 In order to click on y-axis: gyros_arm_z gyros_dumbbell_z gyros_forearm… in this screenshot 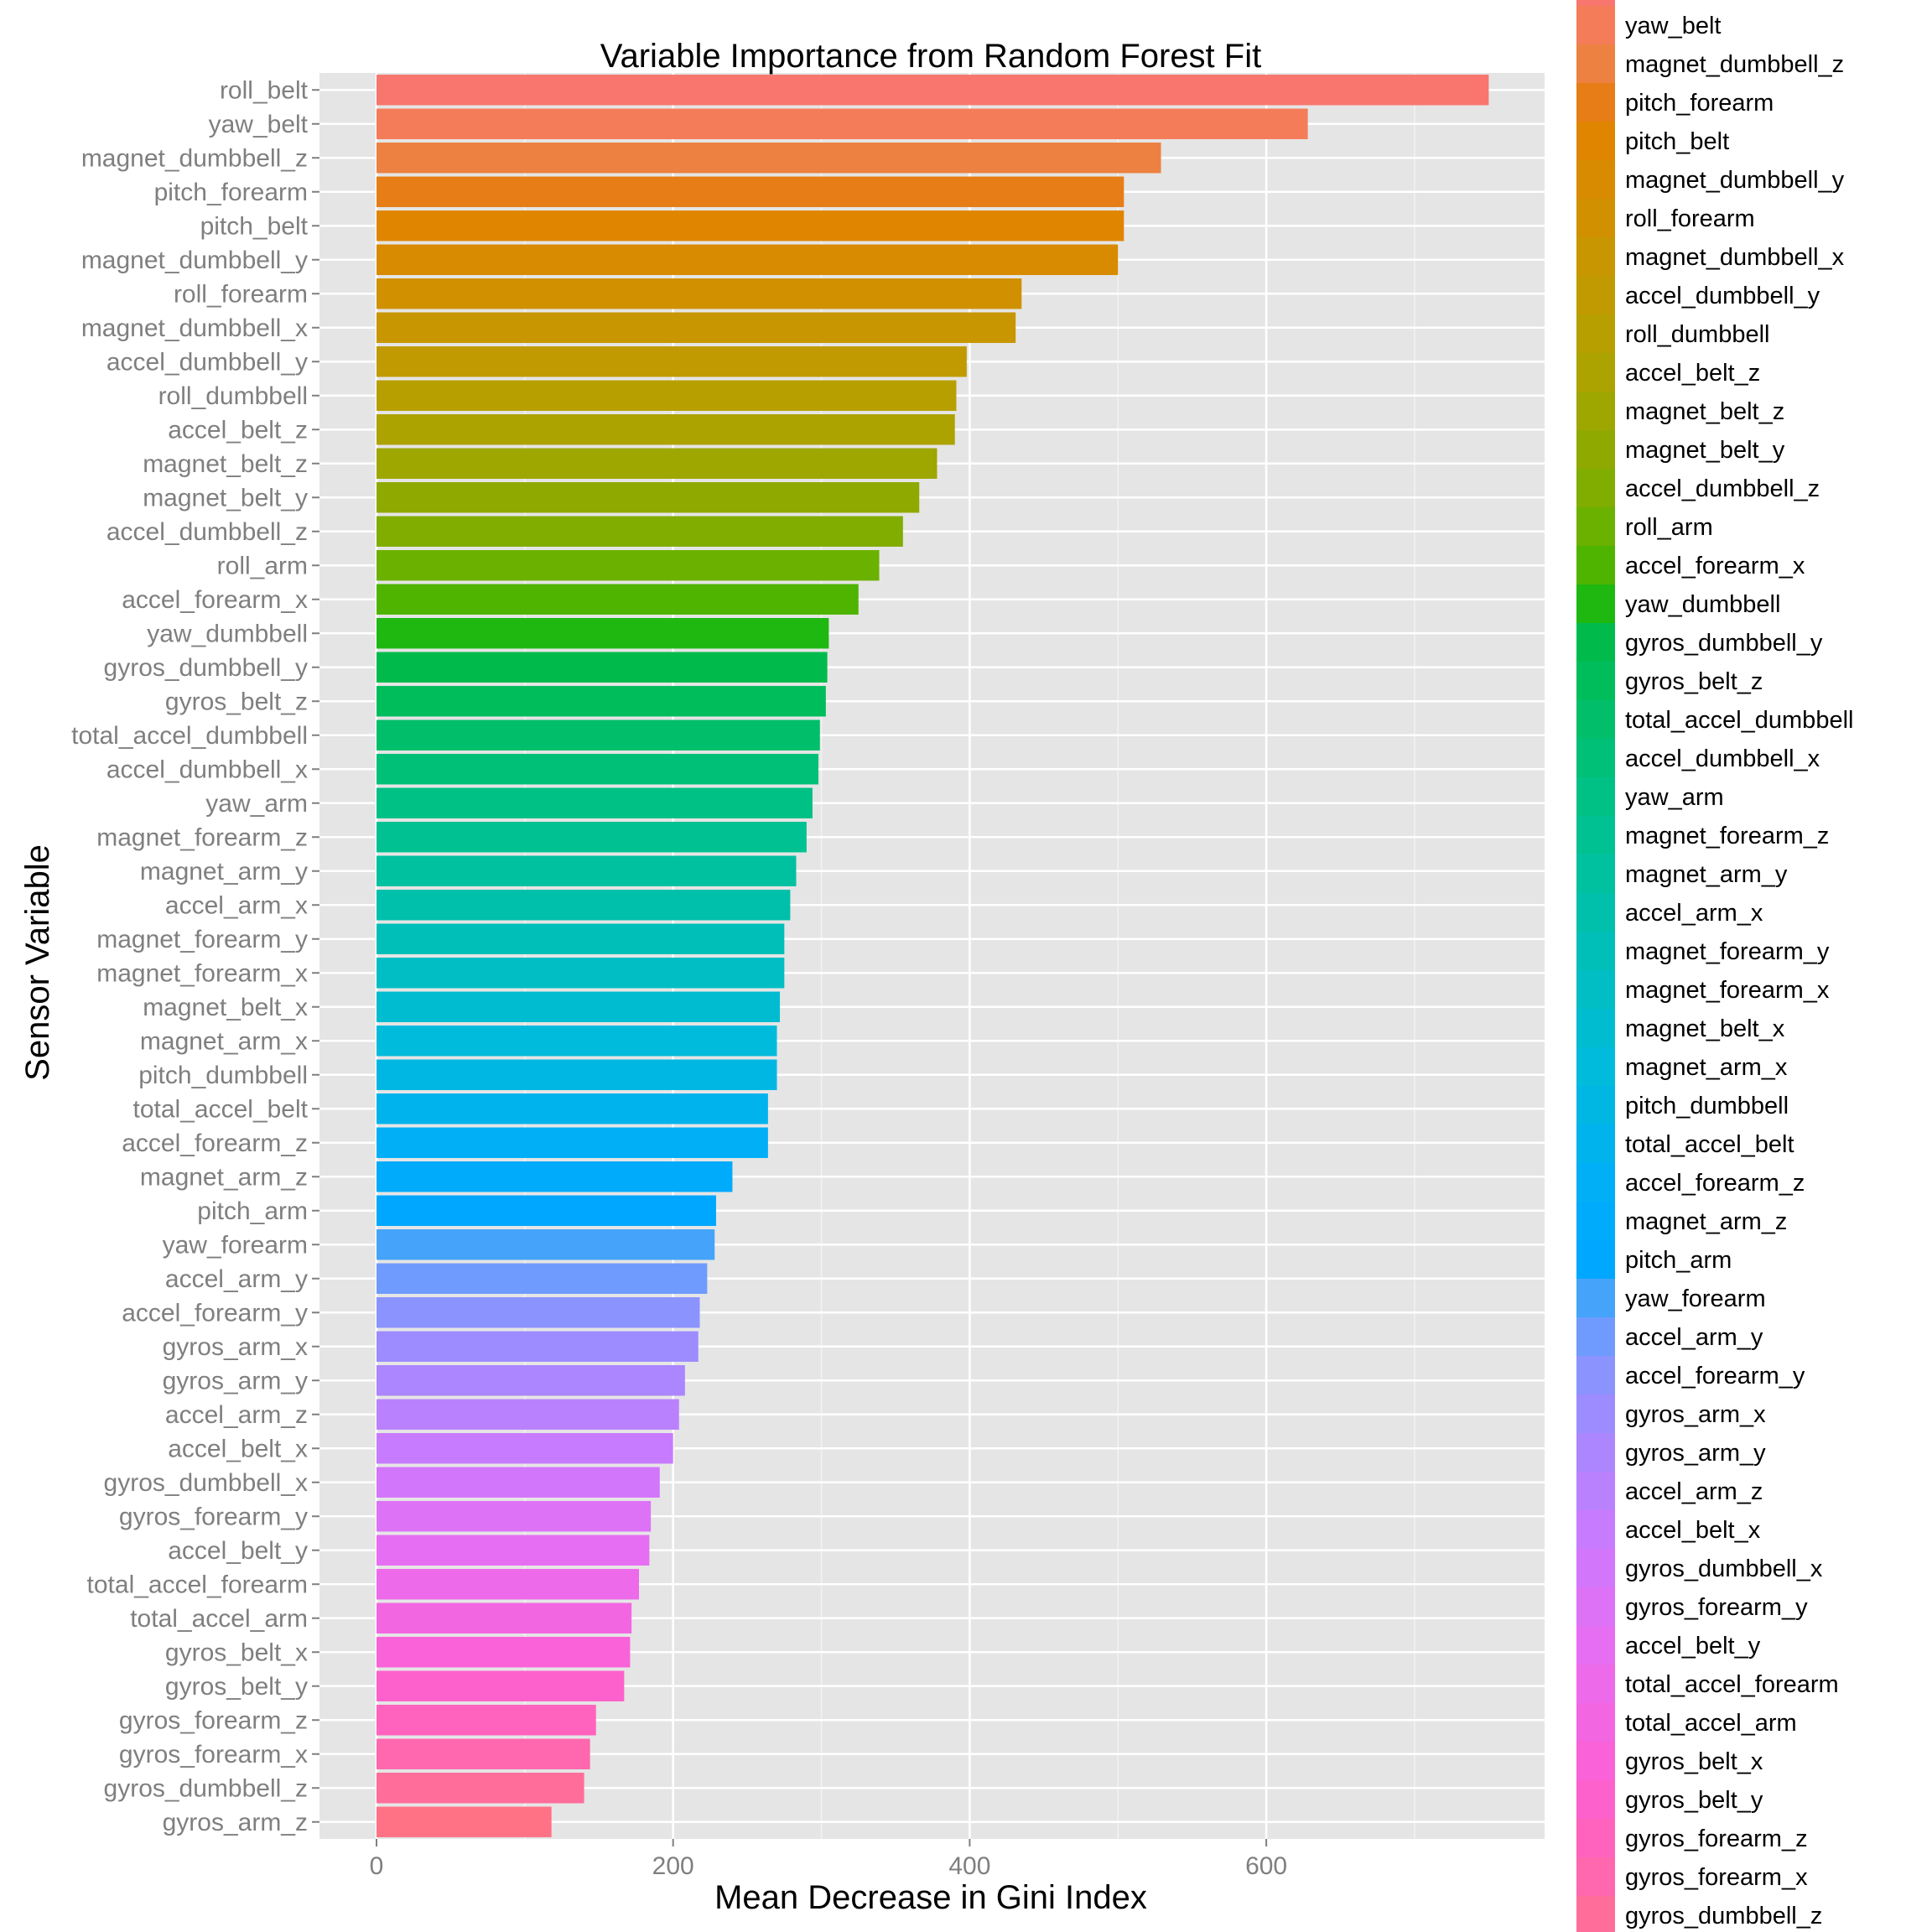, I will do `click(195, 956)`.